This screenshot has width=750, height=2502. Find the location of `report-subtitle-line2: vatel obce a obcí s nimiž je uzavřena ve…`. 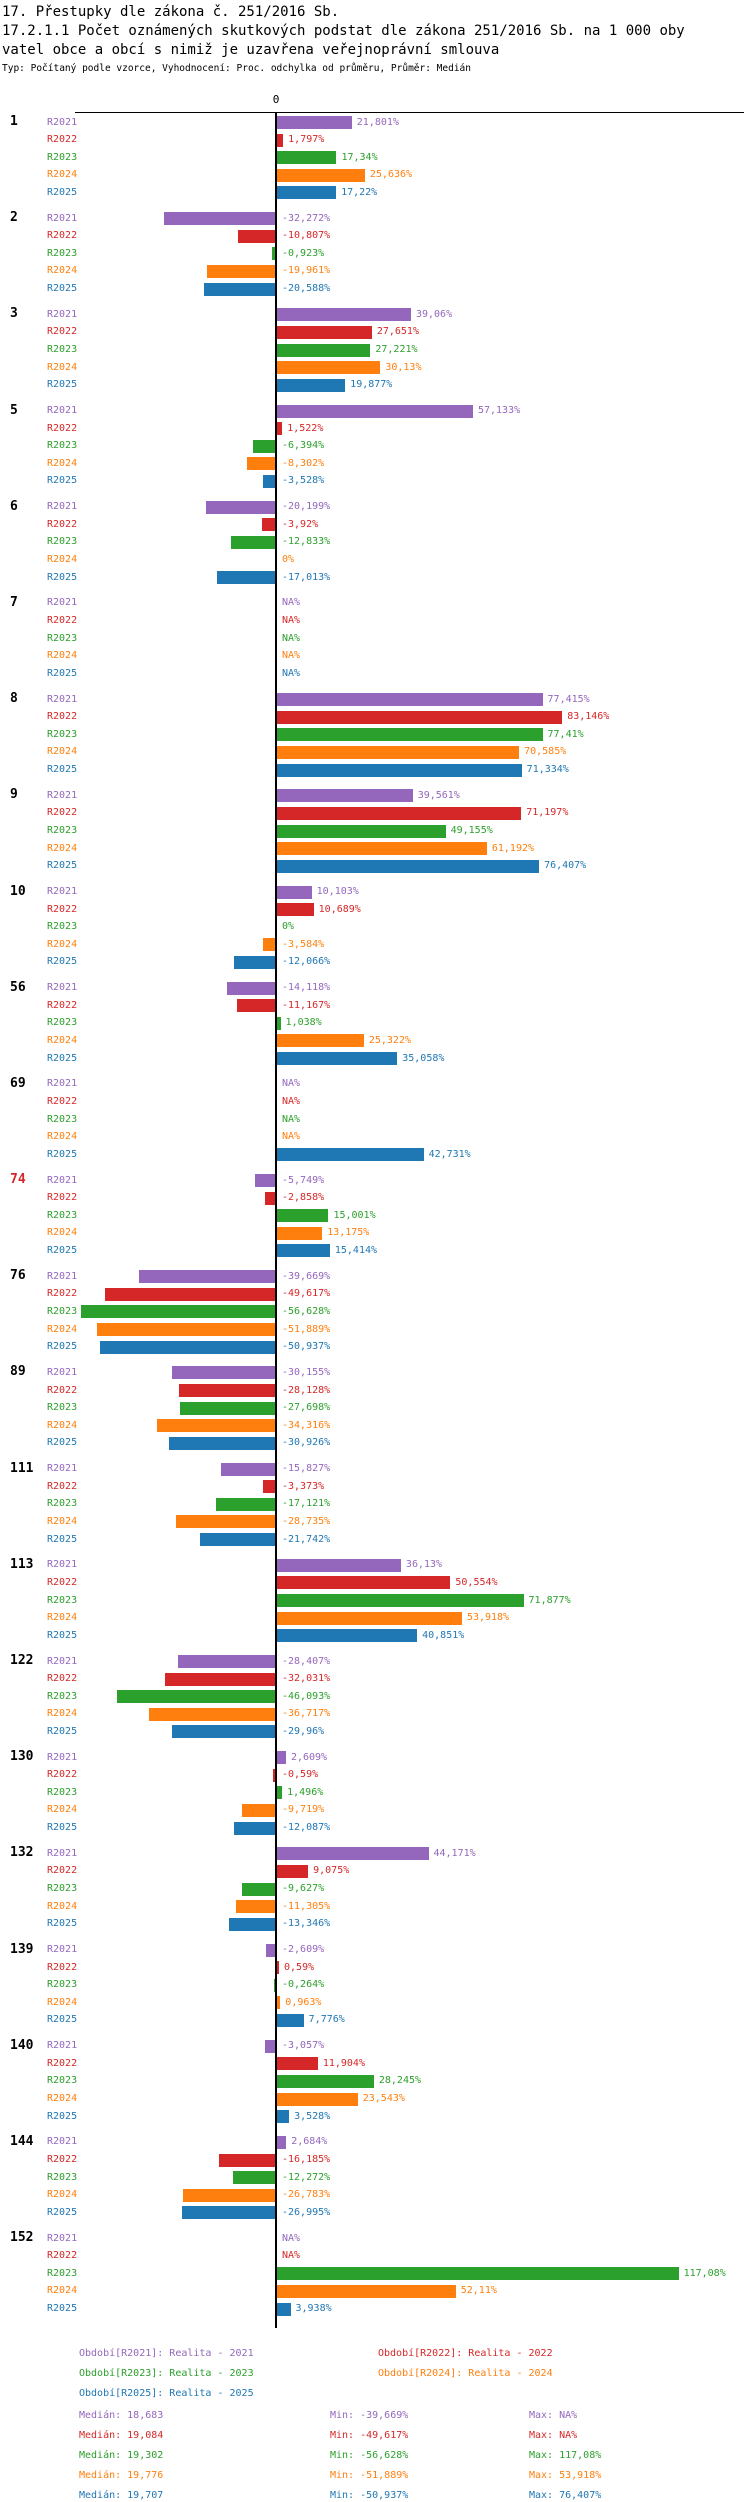

report-subtitle-line2: vatel obce a obcí s nimiž je uzavřena ve… is located at coordinates (251, 50).